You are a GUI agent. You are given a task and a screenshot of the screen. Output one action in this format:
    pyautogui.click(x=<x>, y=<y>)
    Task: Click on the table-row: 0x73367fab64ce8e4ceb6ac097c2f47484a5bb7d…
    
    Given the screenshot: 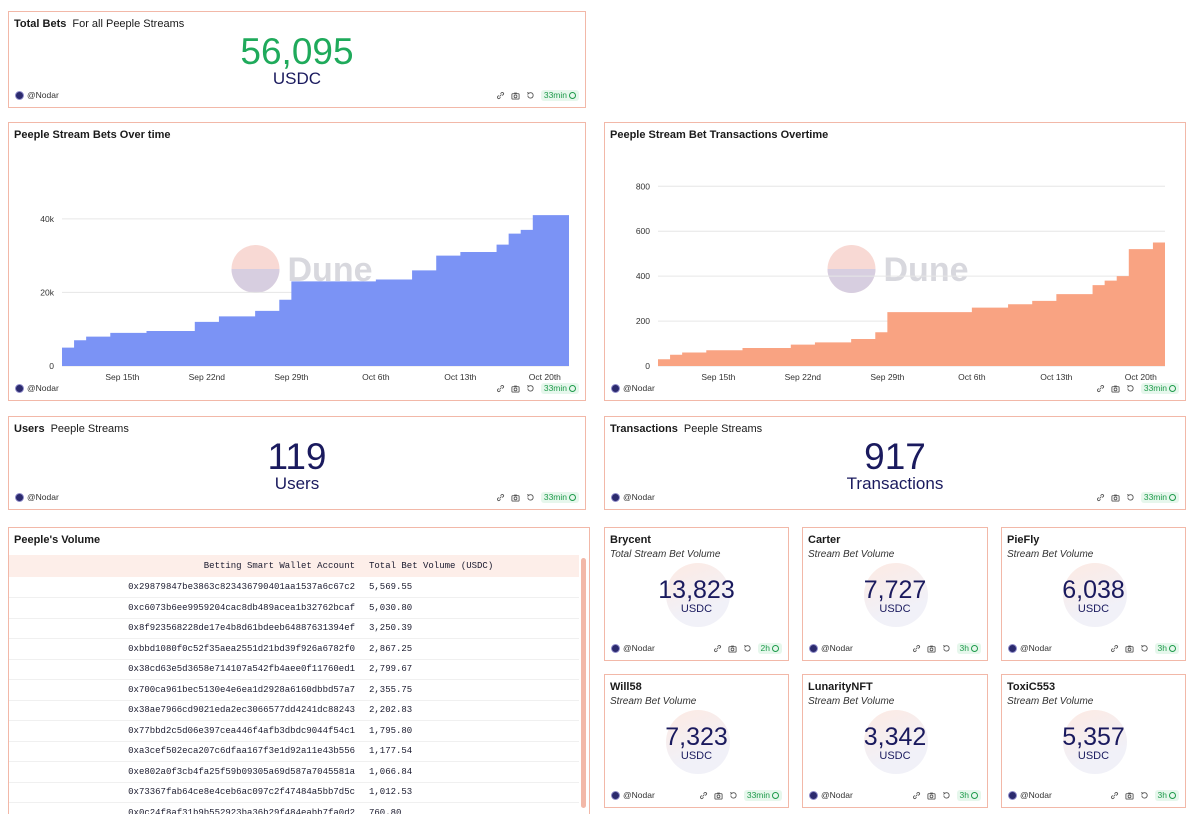 What is the action you would take?
    pyautogui.click(x=294, y=792)
    